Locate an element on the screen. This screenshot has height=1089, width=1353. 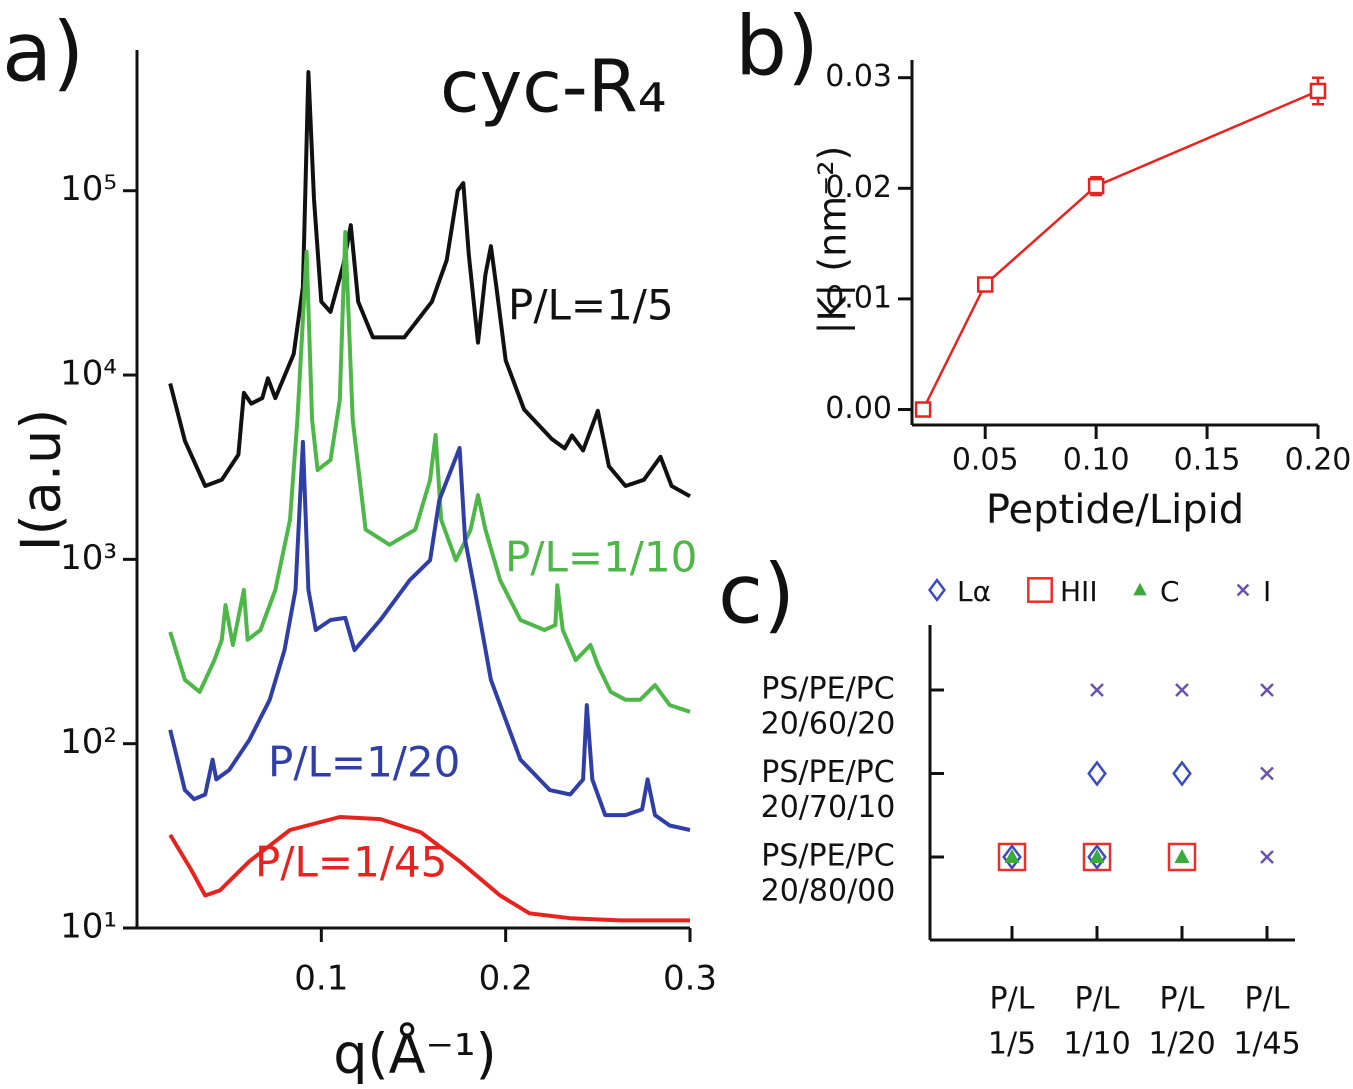
y-tick-label: 10¹ is located at coordinates (88, 927).